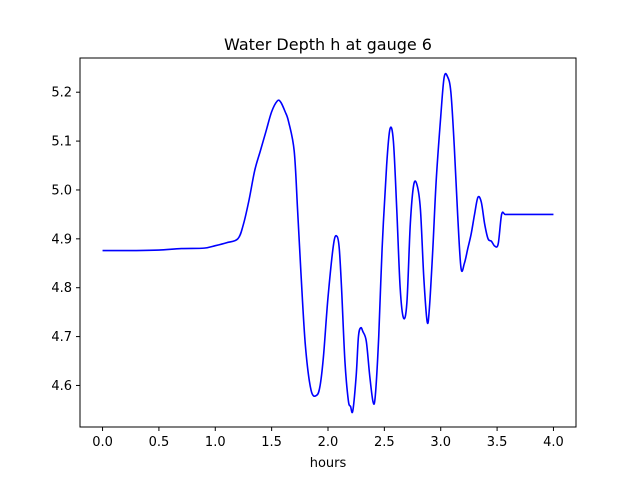 The height and width of the screenshot is (480, 640). Describe the element at coordinates (61, 337) in the screenshot. I see `y-tick-label: 4.7` at that location.